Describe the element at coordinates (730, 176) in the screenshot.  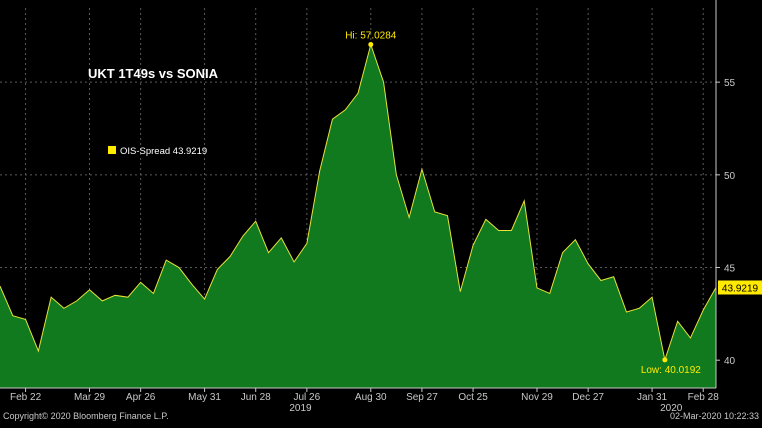
I see `y-tick-label: 50` at that location.